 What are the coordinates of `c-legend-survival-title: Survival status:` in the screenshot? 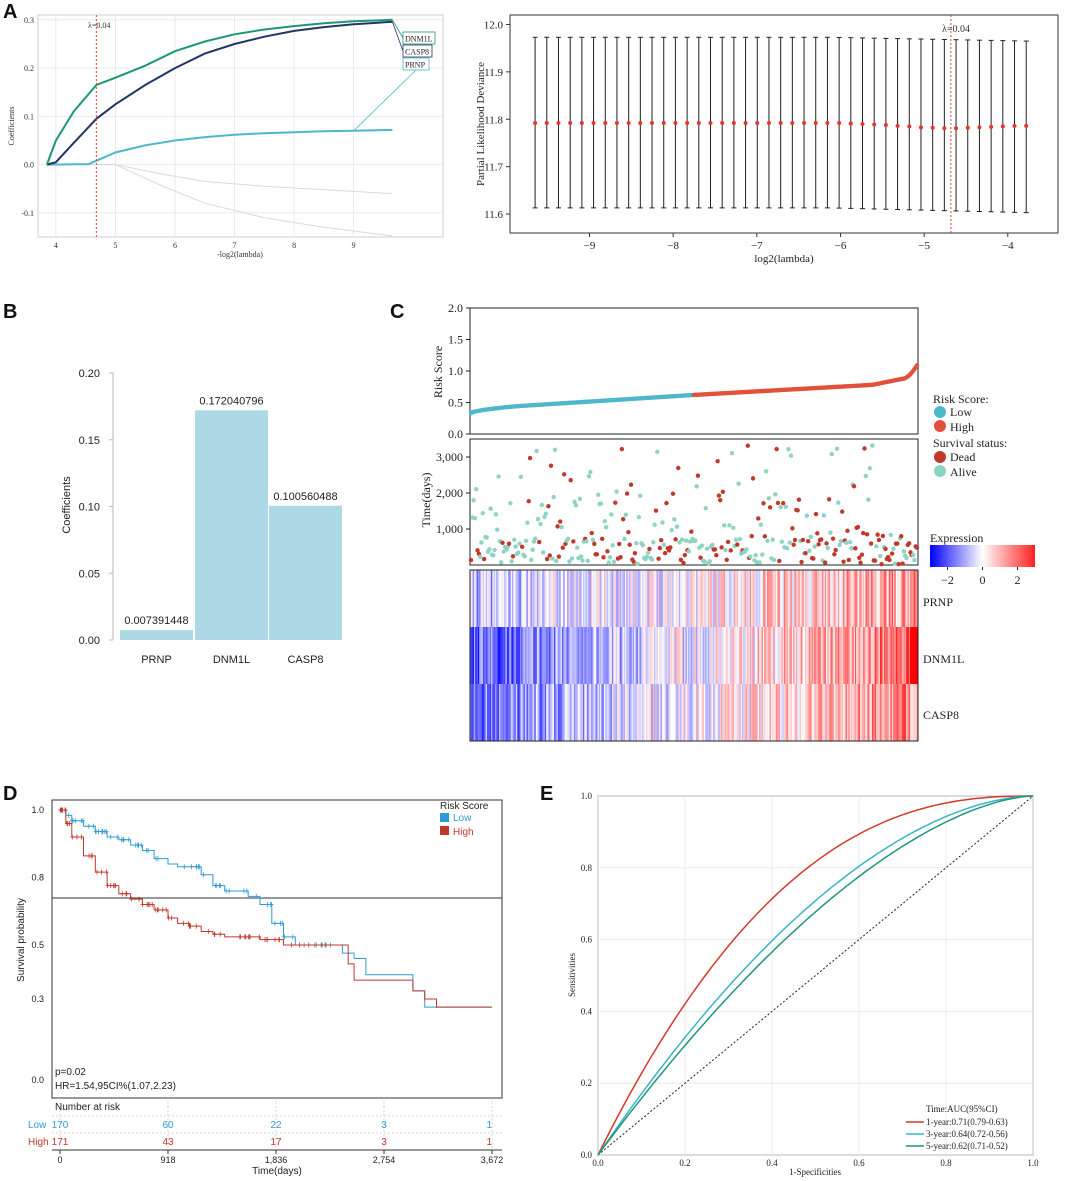 It's located at (970, 443).